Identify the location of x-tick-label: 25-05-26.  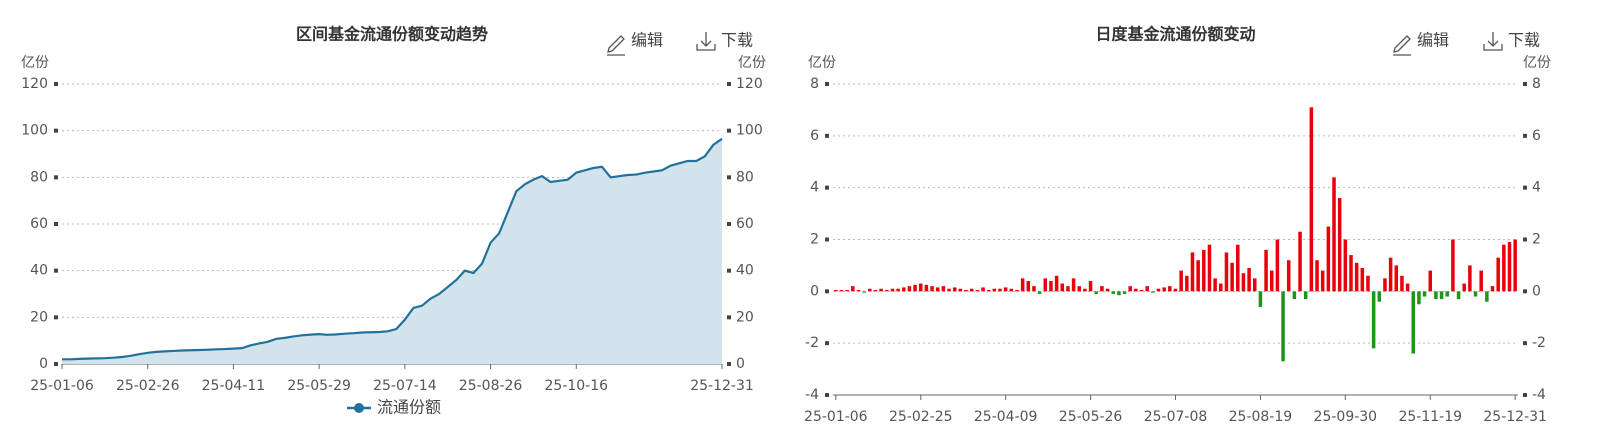
(1091, 417).